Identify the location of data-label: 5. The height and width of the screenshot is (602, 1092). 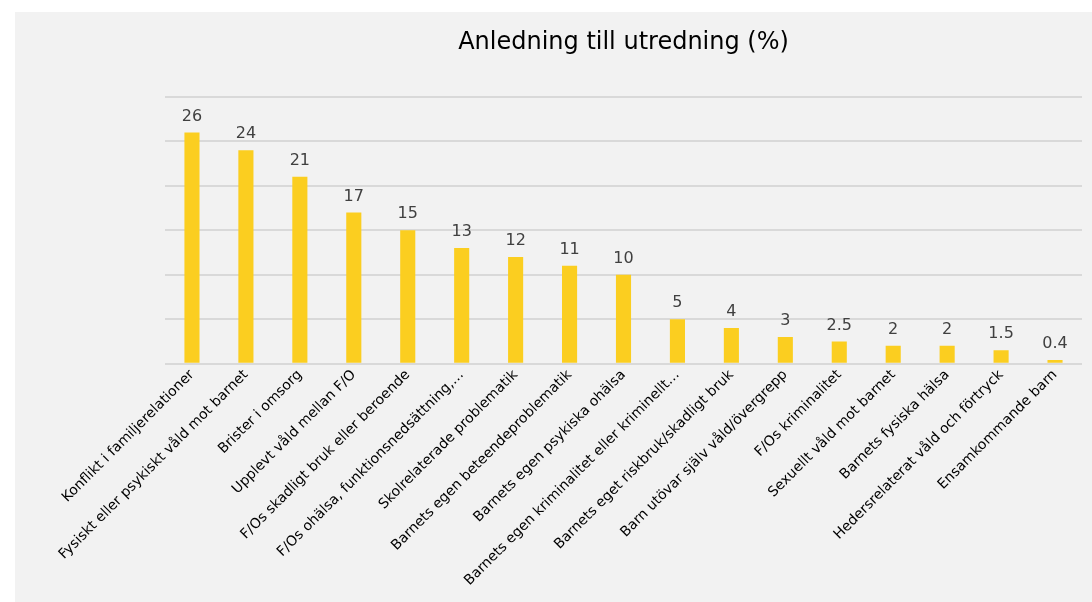
(677, 302).